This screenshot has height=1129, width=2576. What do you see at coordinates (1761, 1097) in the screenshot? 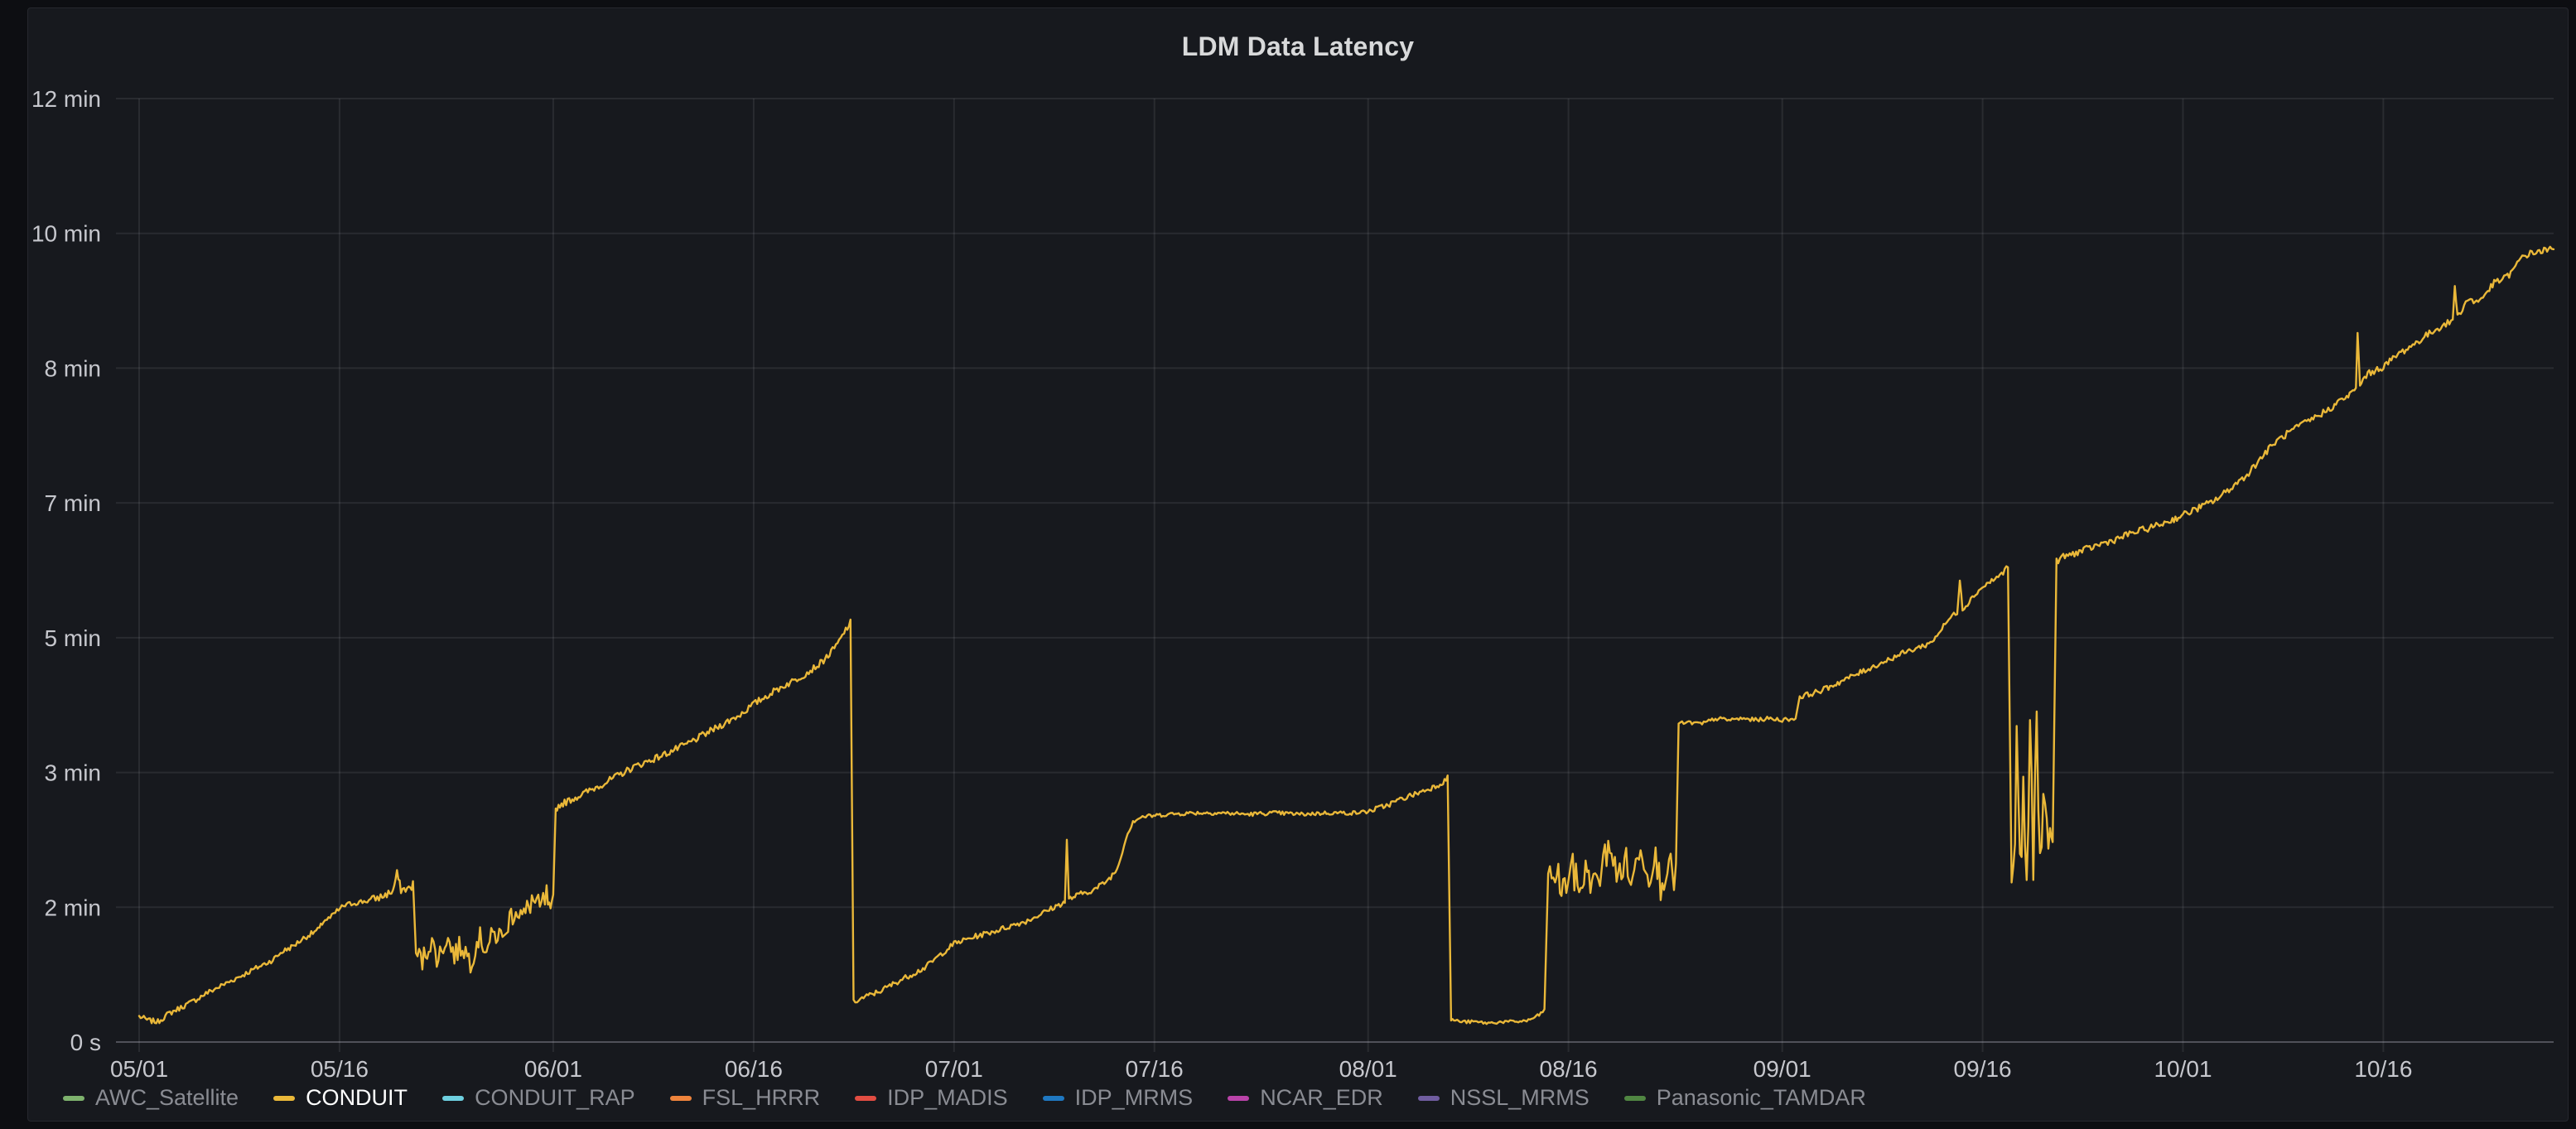
I see `legend-item-label: Panasonic_TAMDAR` at bounding box center [1761, 1097].